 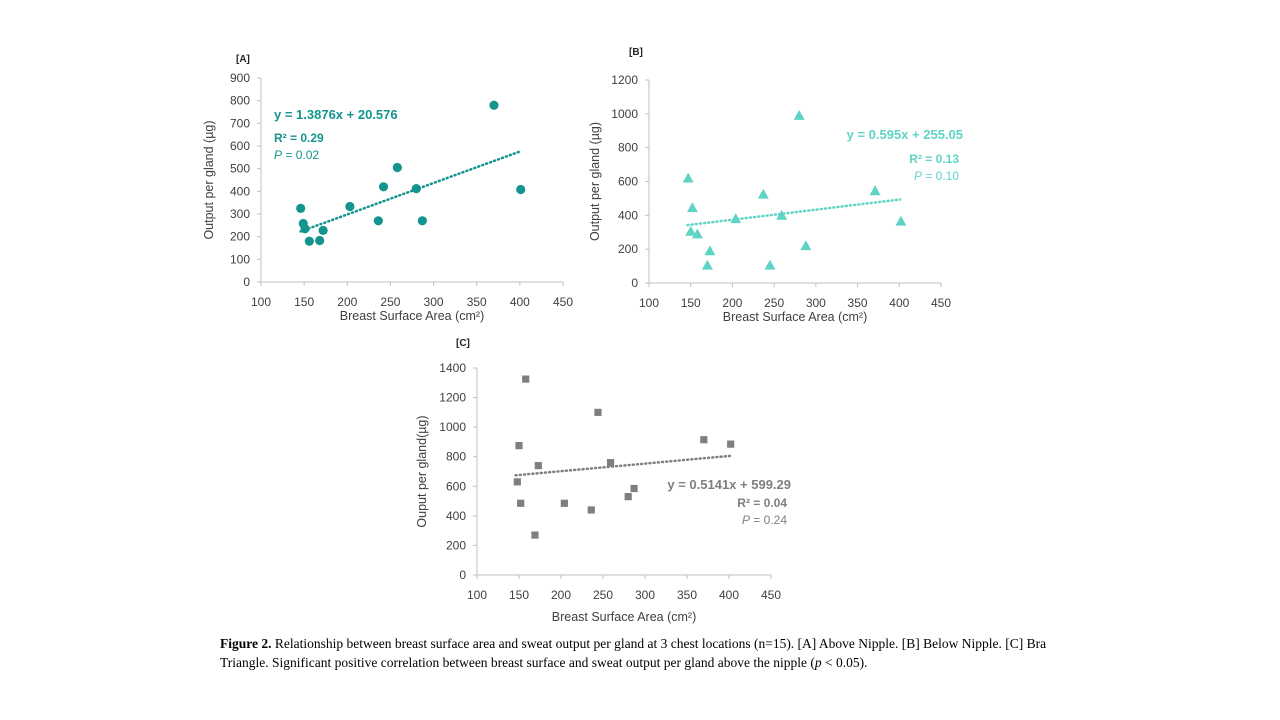 I want to click on regression-equation: y = 1.3876x + 20.576, so click(x=336, y=114).